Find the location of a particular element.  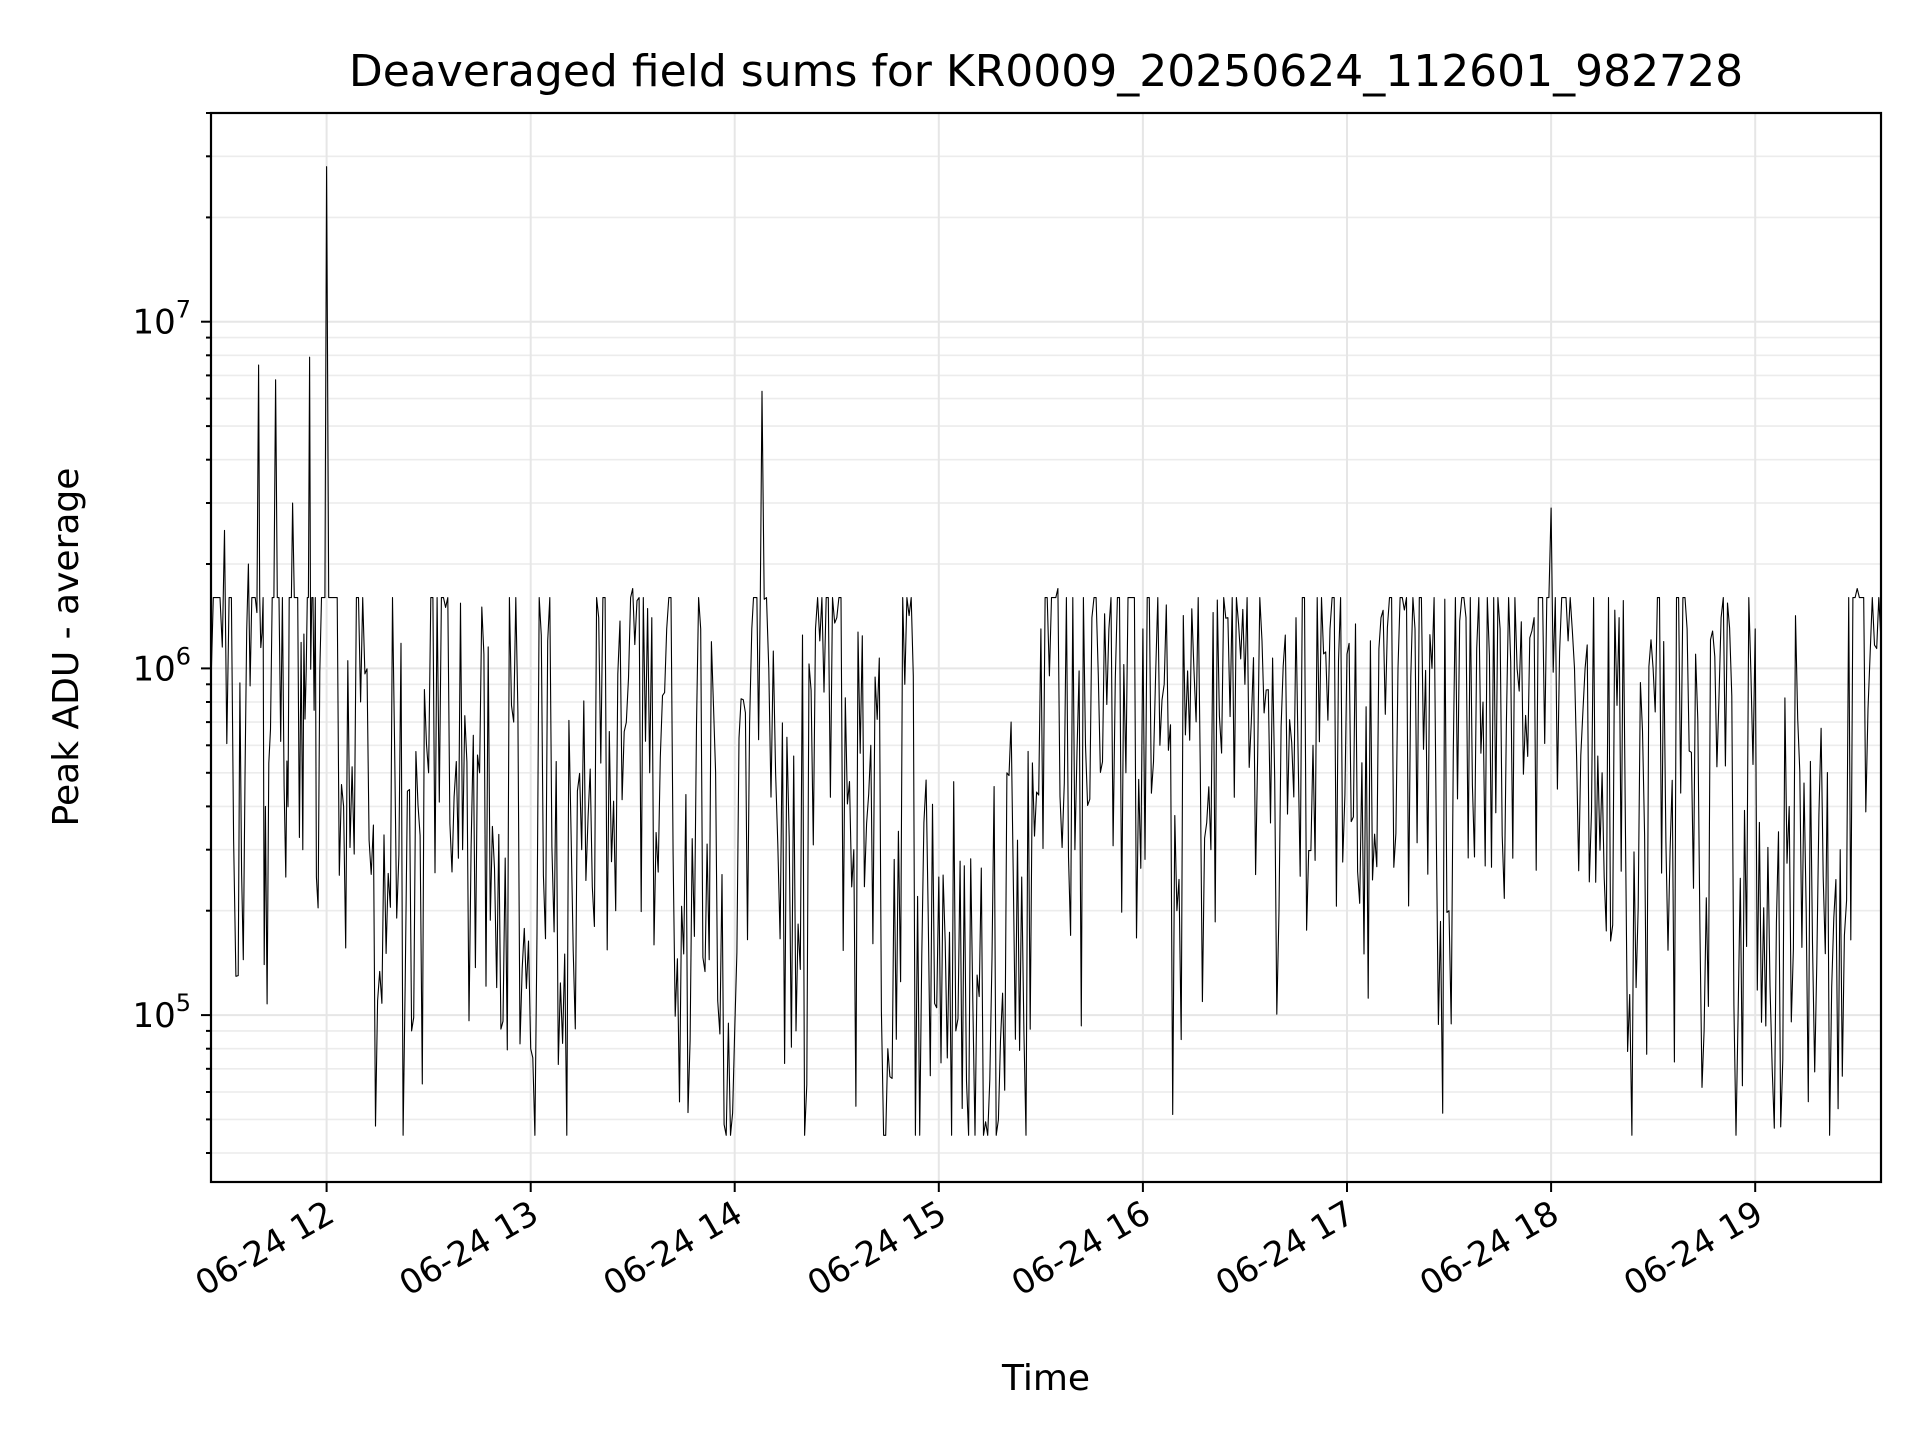

y-tick-label: 10⁶ is located at coordinates (161, 665).